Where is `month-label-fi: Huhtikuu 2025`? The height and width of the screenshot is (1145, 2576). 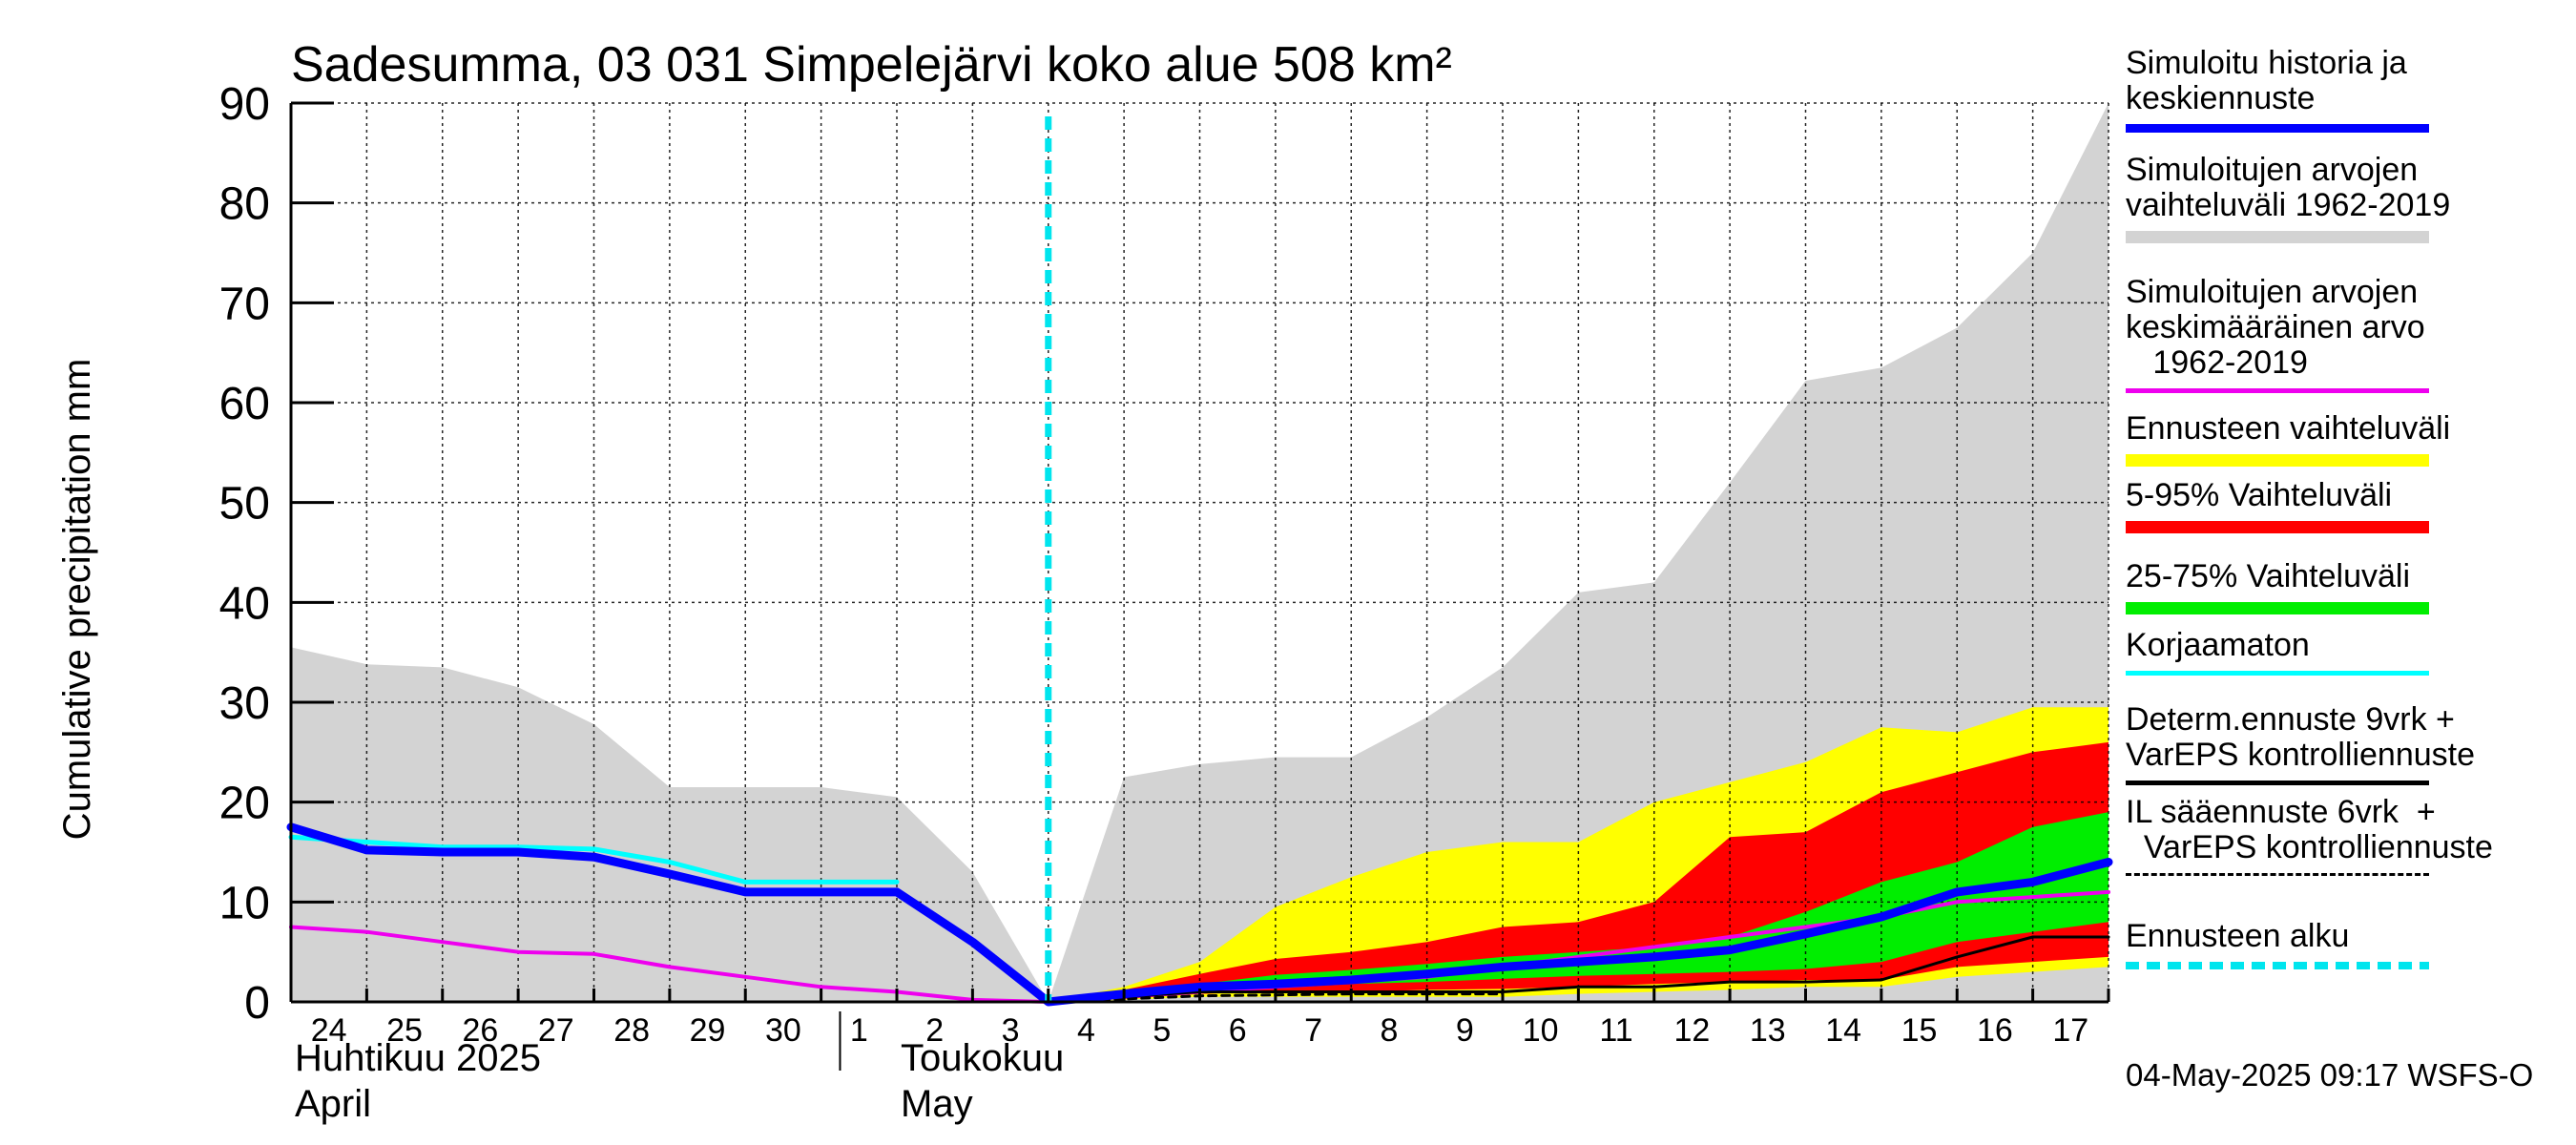
month-label-fi: Huhtikuu 2025 is located at coordinates (418, 1058).